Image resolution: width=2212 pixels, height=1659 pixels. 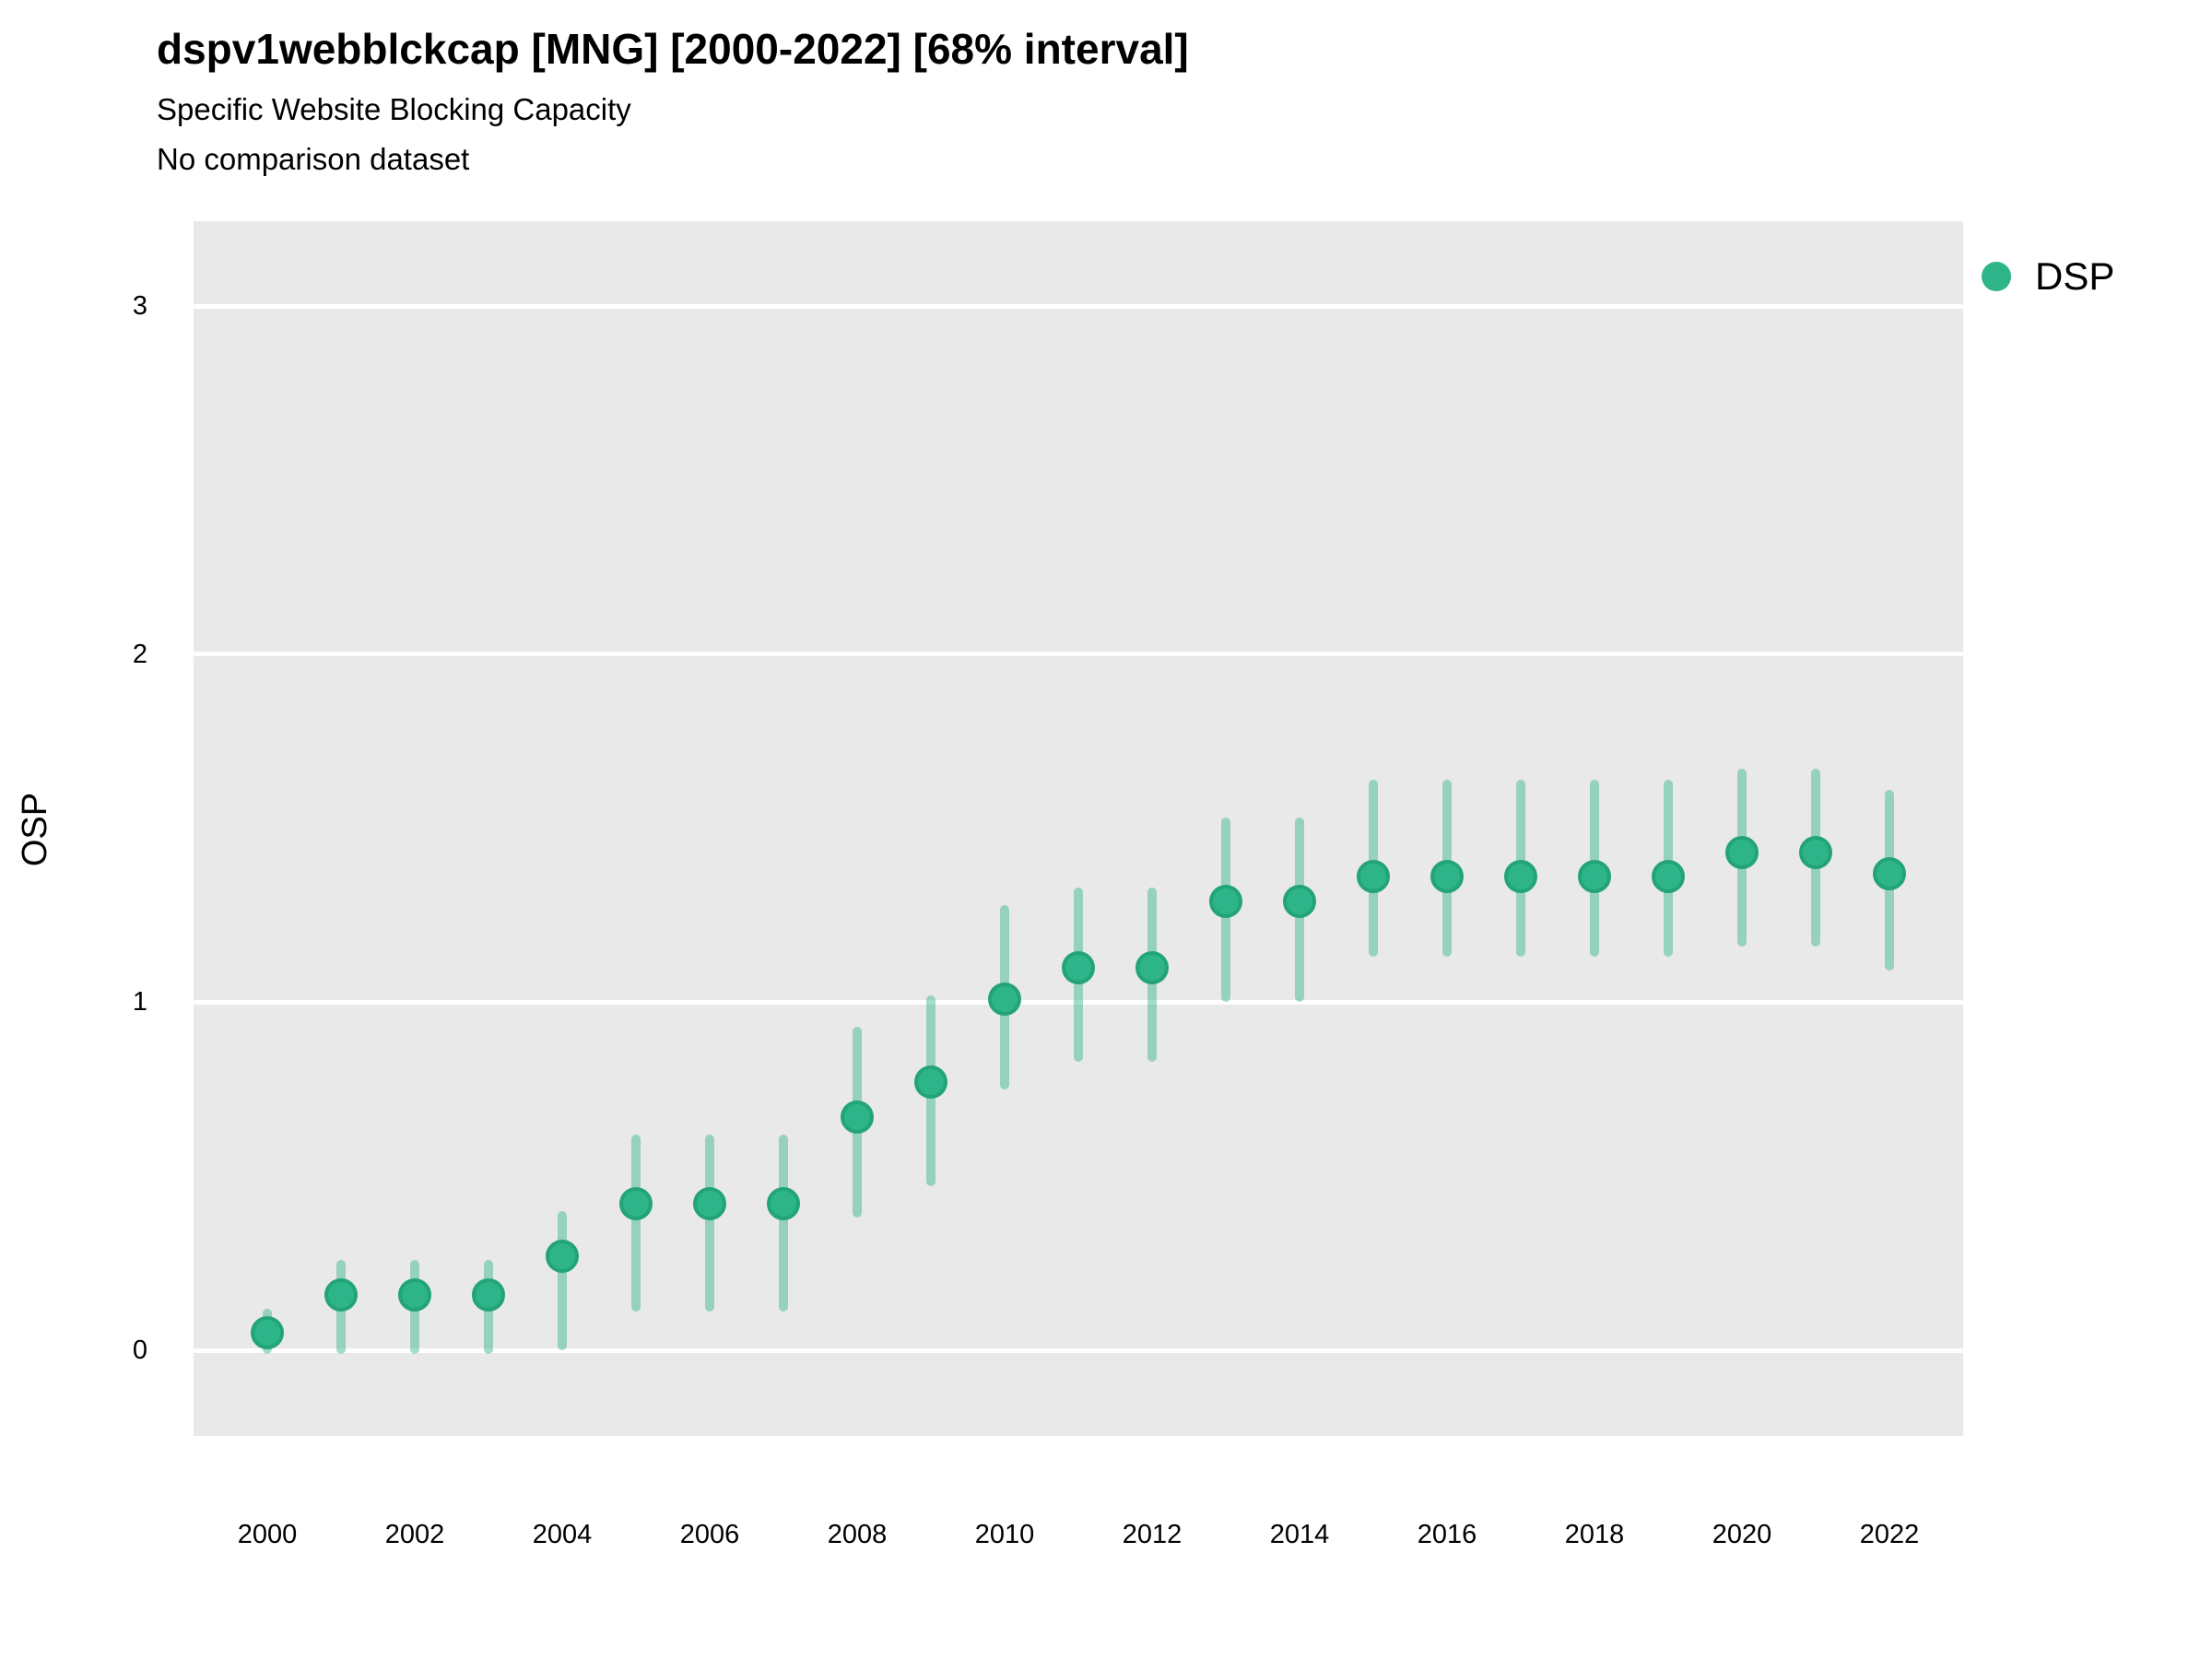 What do you see at coordinates (139, 1350) in the screenshot?
I see `y-tick-label-0: 0` at bounding box center [139, 1350].